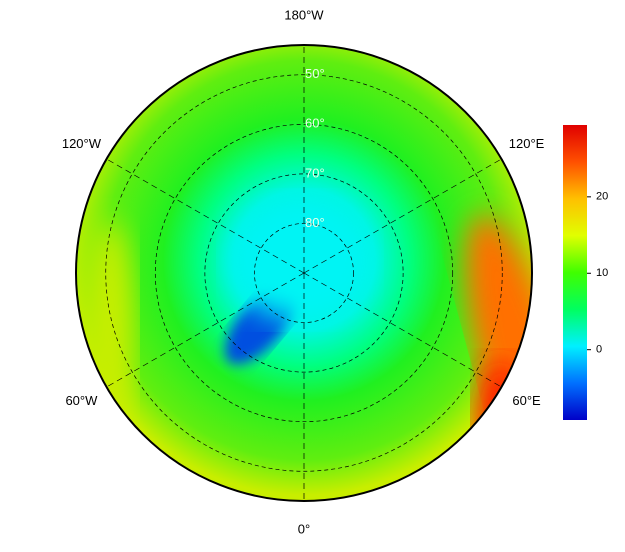 This screenshot has width=625, height=552. Describe the element at coordinates (602, 197) in the screenshot. I see `colorbar-tick-label: 20` at that location.